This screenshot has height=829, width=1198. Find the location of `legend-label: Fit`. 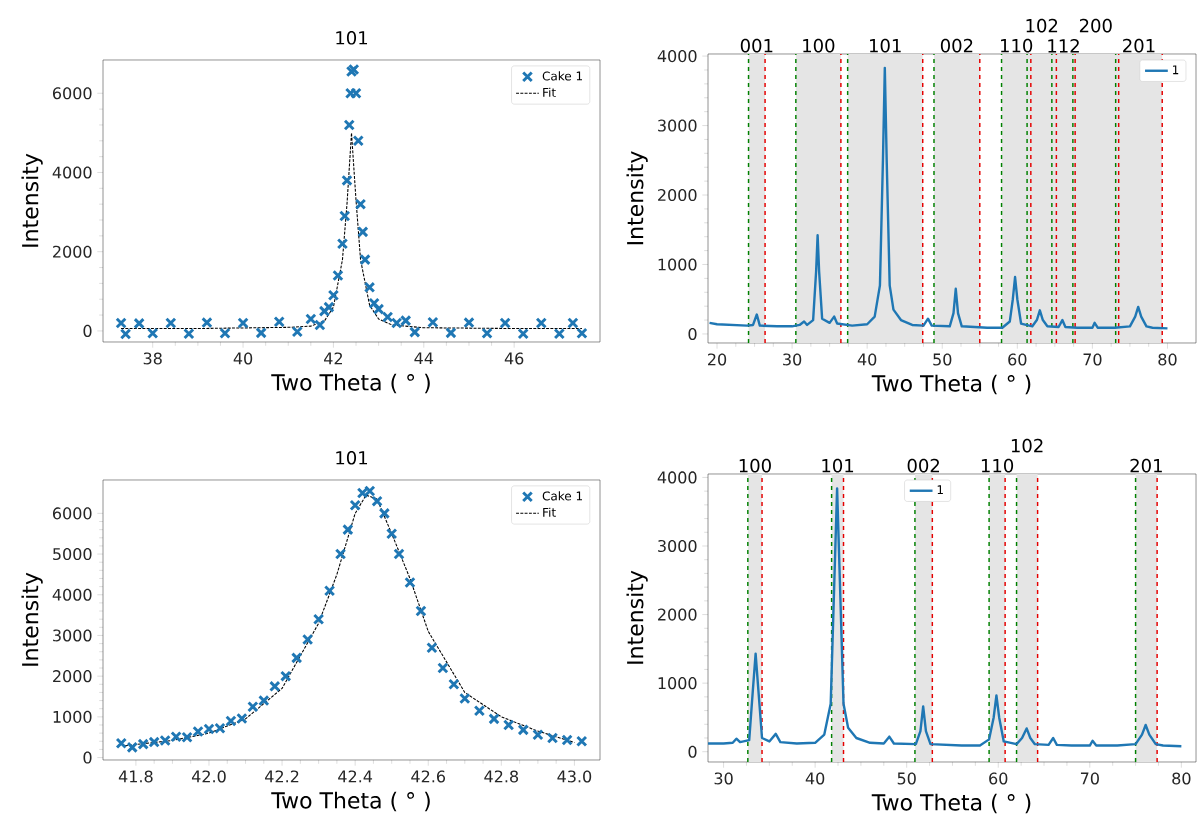

legend-label: Fit is located at coordinates (549, 512).